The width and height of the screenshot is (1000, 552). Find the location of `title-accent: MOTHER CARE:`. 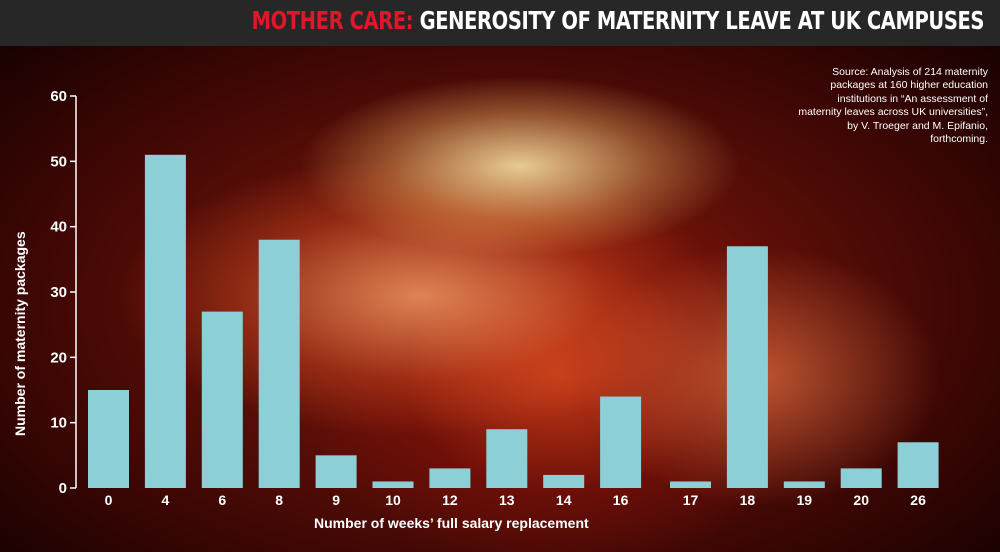

title-accent: MOTHER CARE: is located at coordinates (332, 20).